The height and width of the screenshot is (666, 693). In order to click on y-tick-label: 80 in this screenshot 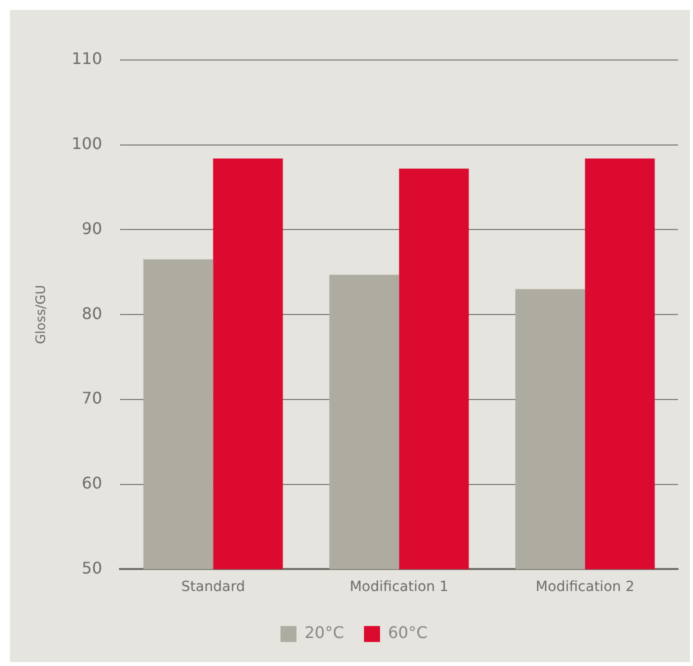, I will do `click(92, 313)`.